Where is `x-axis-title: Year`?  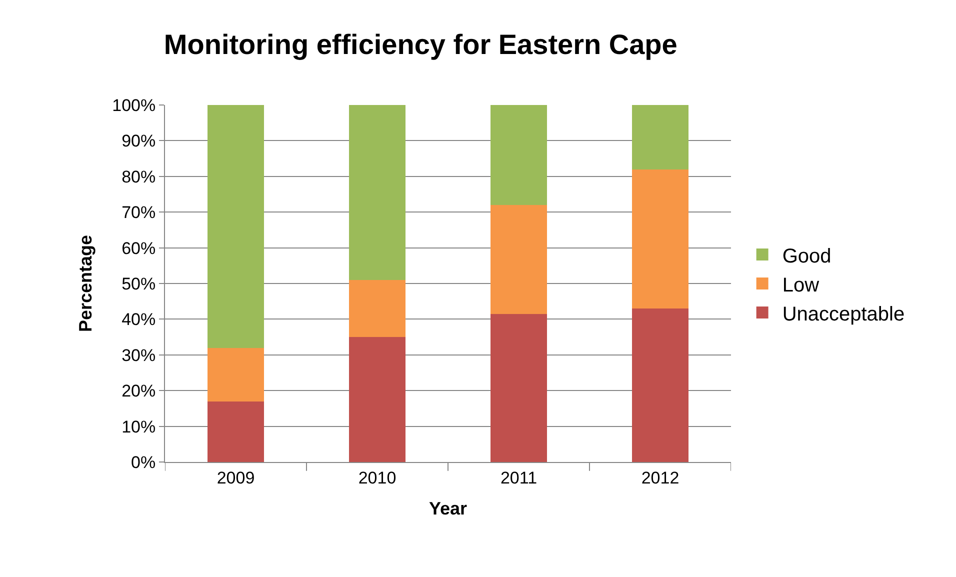 x-axis-title: Year is located at coordinates (448, 508).